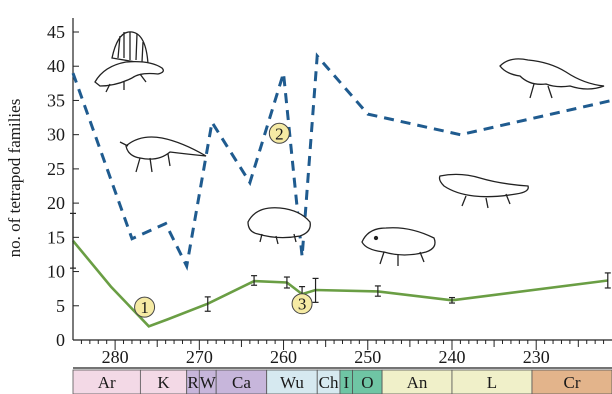  What do you see at coordinates (367, 357) in the screenshot?
I see `x-tick-label: 250` at bounding box center [367, 357].